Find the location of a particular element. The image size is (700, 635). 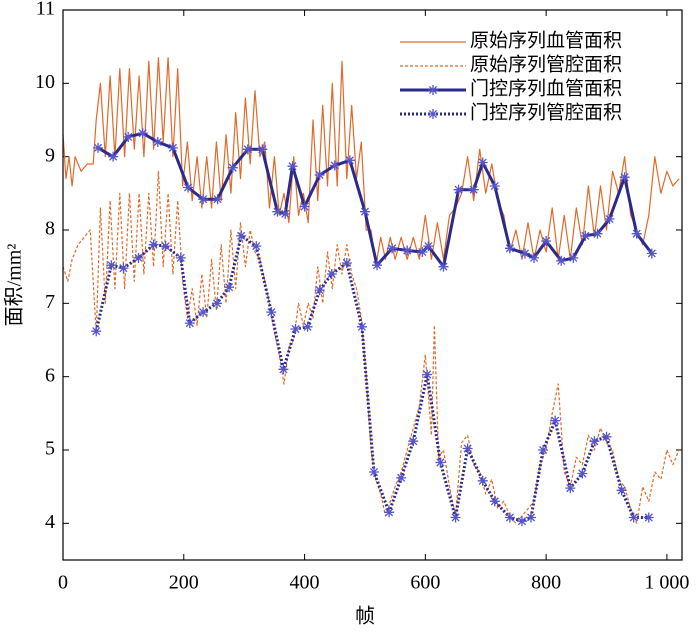

y-tick-label: 10 is located at coordinates (45, 82).